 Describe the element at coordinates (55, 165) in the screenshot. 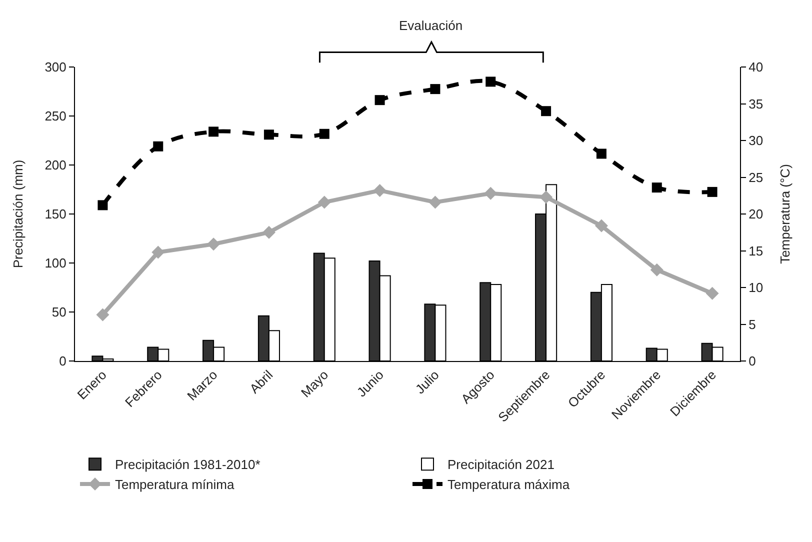

I see `y-tick-label: 200` at that location.